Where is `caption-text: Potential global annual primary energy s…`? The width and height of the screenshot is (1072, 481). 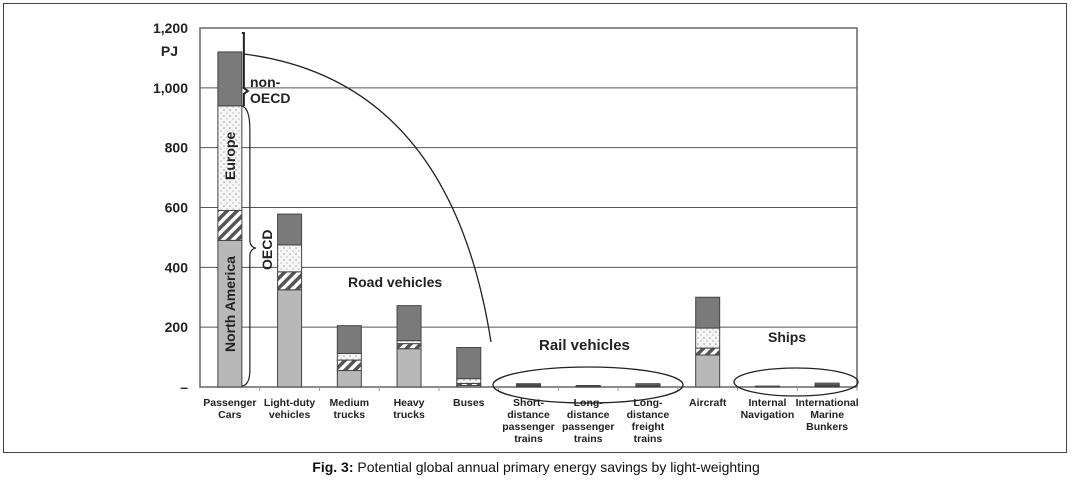
caption-text: Potential global annual primary energy s… is located at coordinates (556, 467).